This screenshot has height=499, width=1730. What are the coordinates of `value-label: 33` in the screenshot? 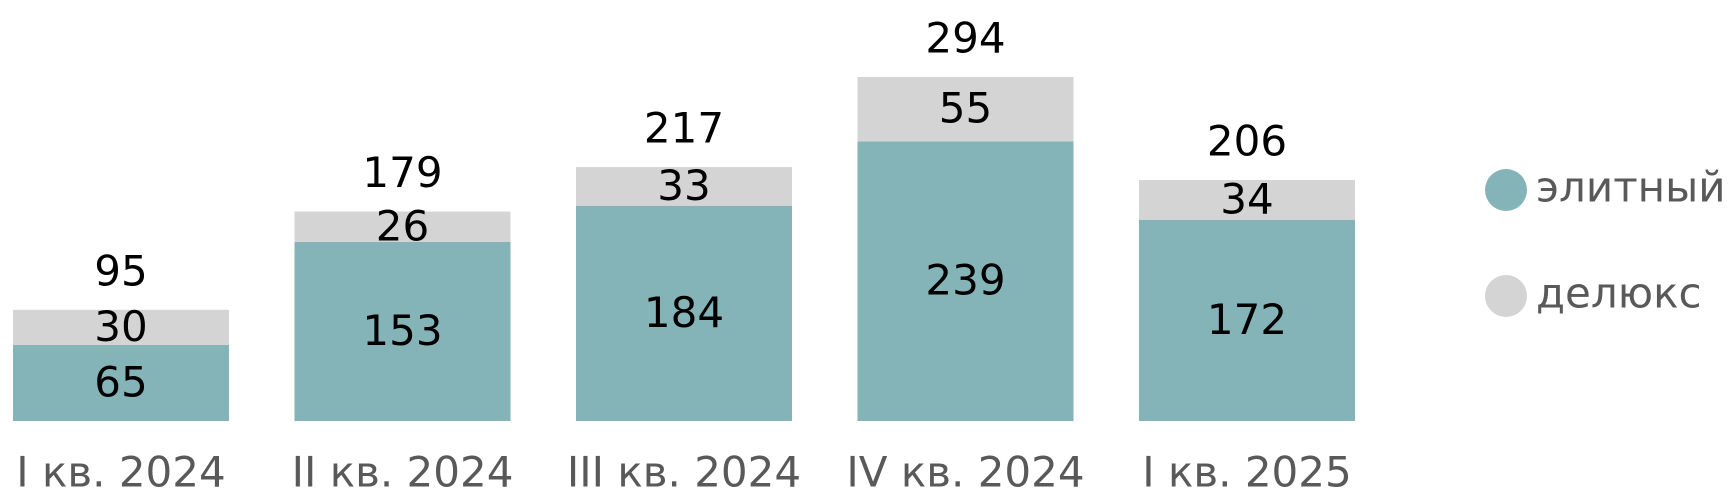 It's located at (683, 185).